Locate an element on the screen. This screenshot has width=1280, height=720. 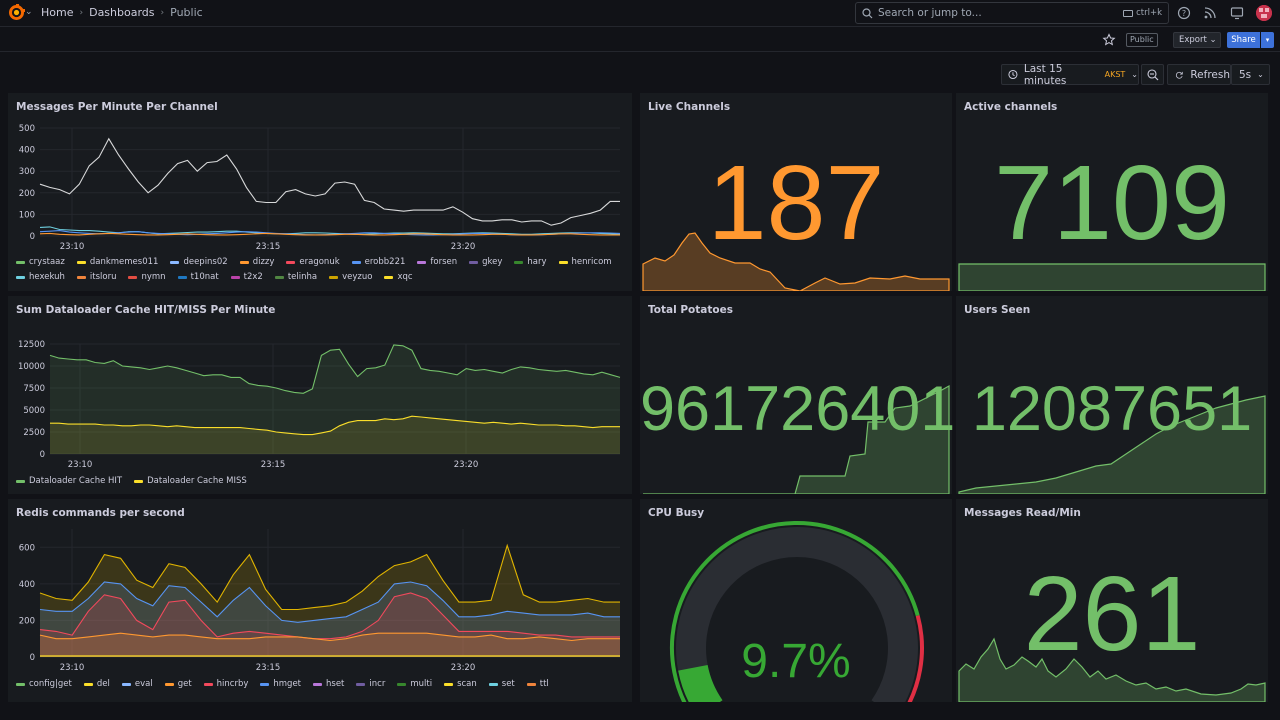
chevron-down-icon: ⌄ is located at coordinates (29, 12).